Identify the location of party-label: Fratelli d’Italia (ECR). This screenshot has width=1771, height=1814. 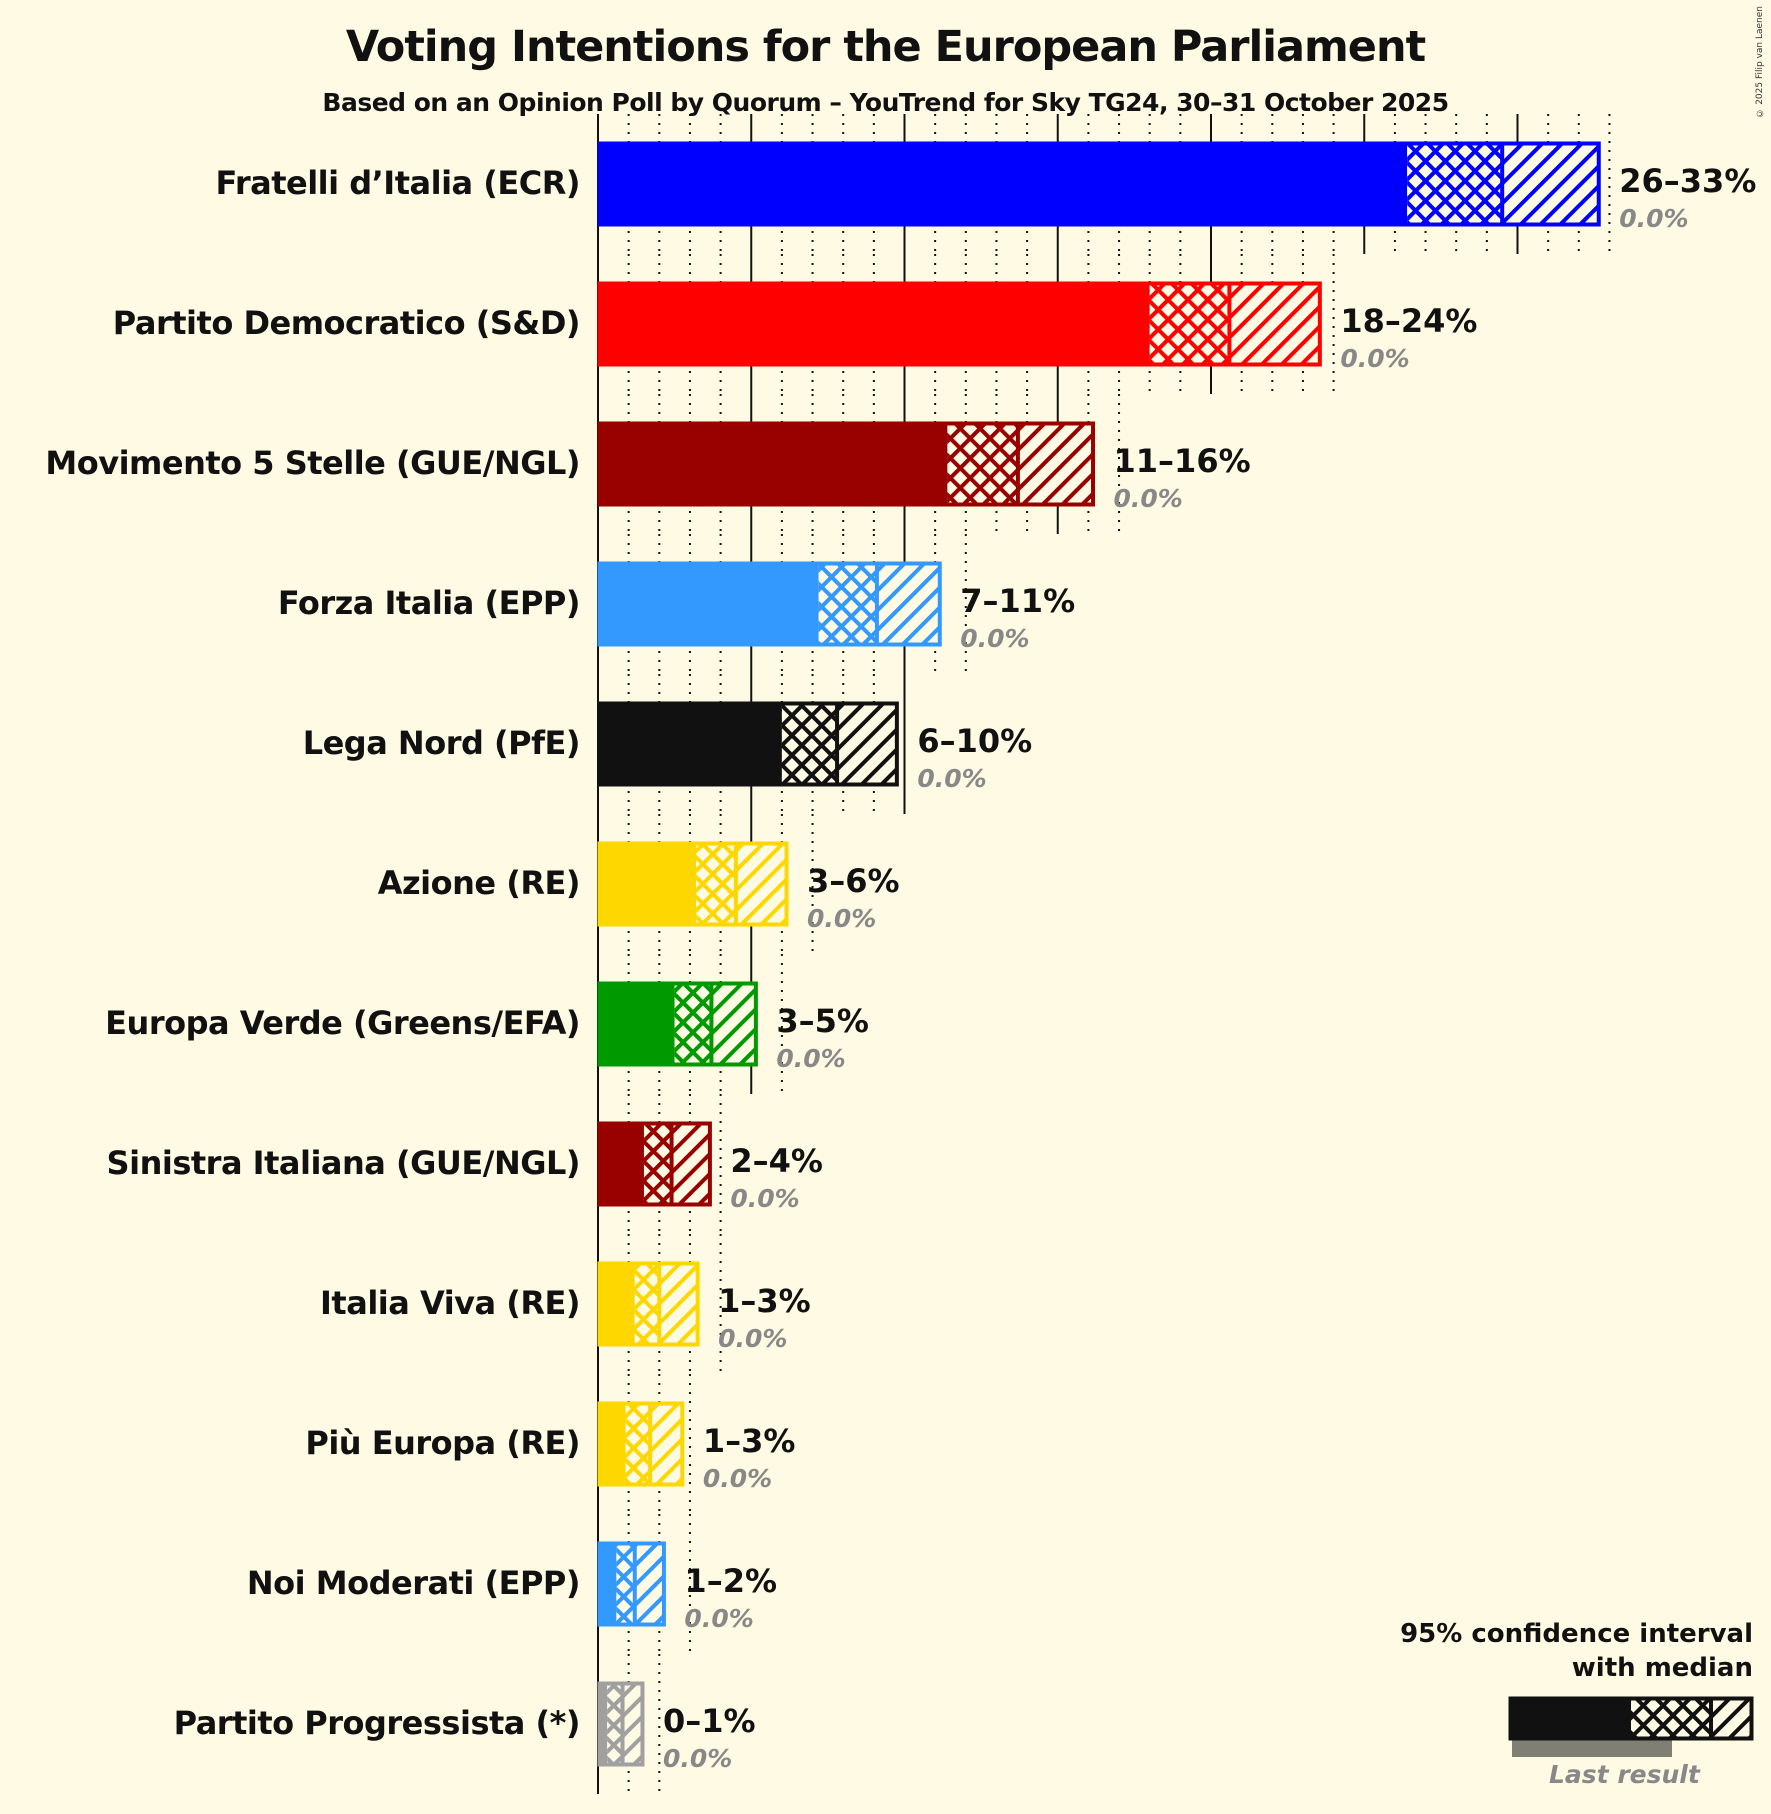
(398, 183).